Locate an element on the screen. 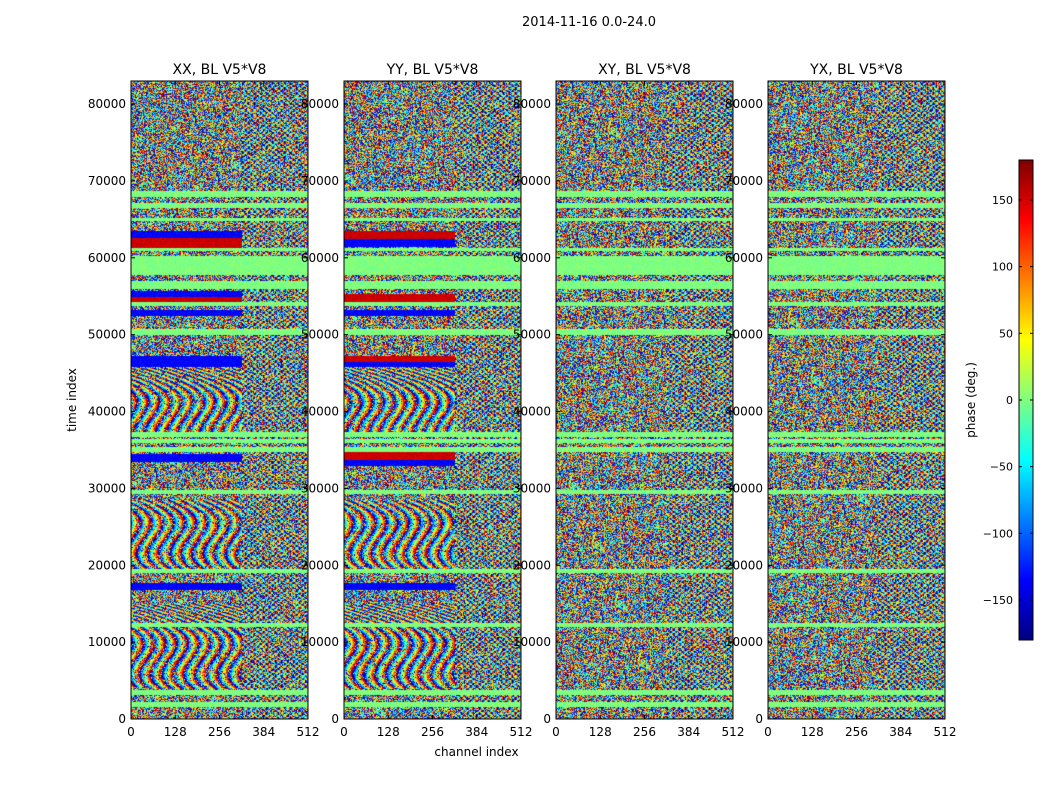  colorbar-gradient is located at coordinates (1026, 400).